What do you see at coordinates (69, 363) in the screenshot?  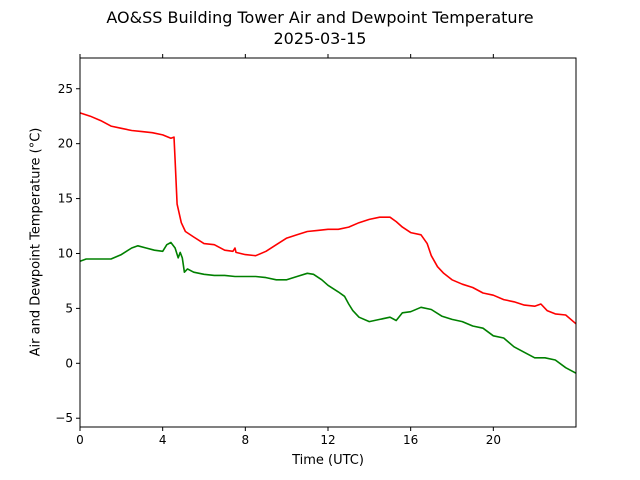 I see `y-tick-label: 0` at bounding box center [69, 363].